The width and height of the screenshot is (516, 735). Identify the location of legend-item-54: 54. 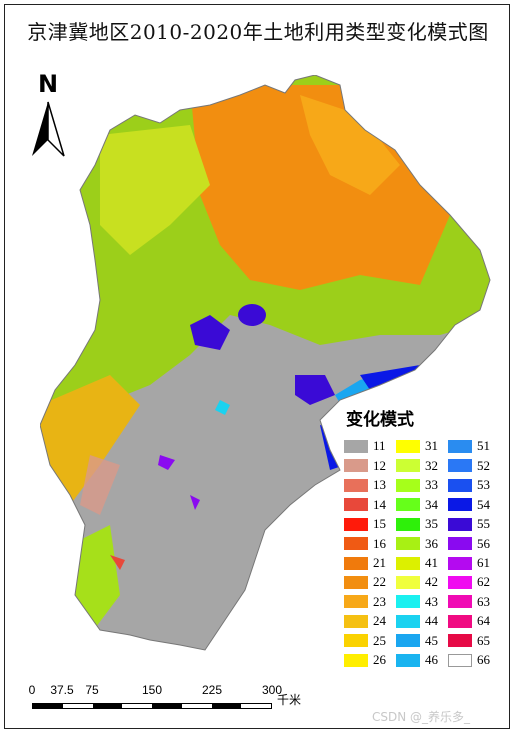
(473, 504).